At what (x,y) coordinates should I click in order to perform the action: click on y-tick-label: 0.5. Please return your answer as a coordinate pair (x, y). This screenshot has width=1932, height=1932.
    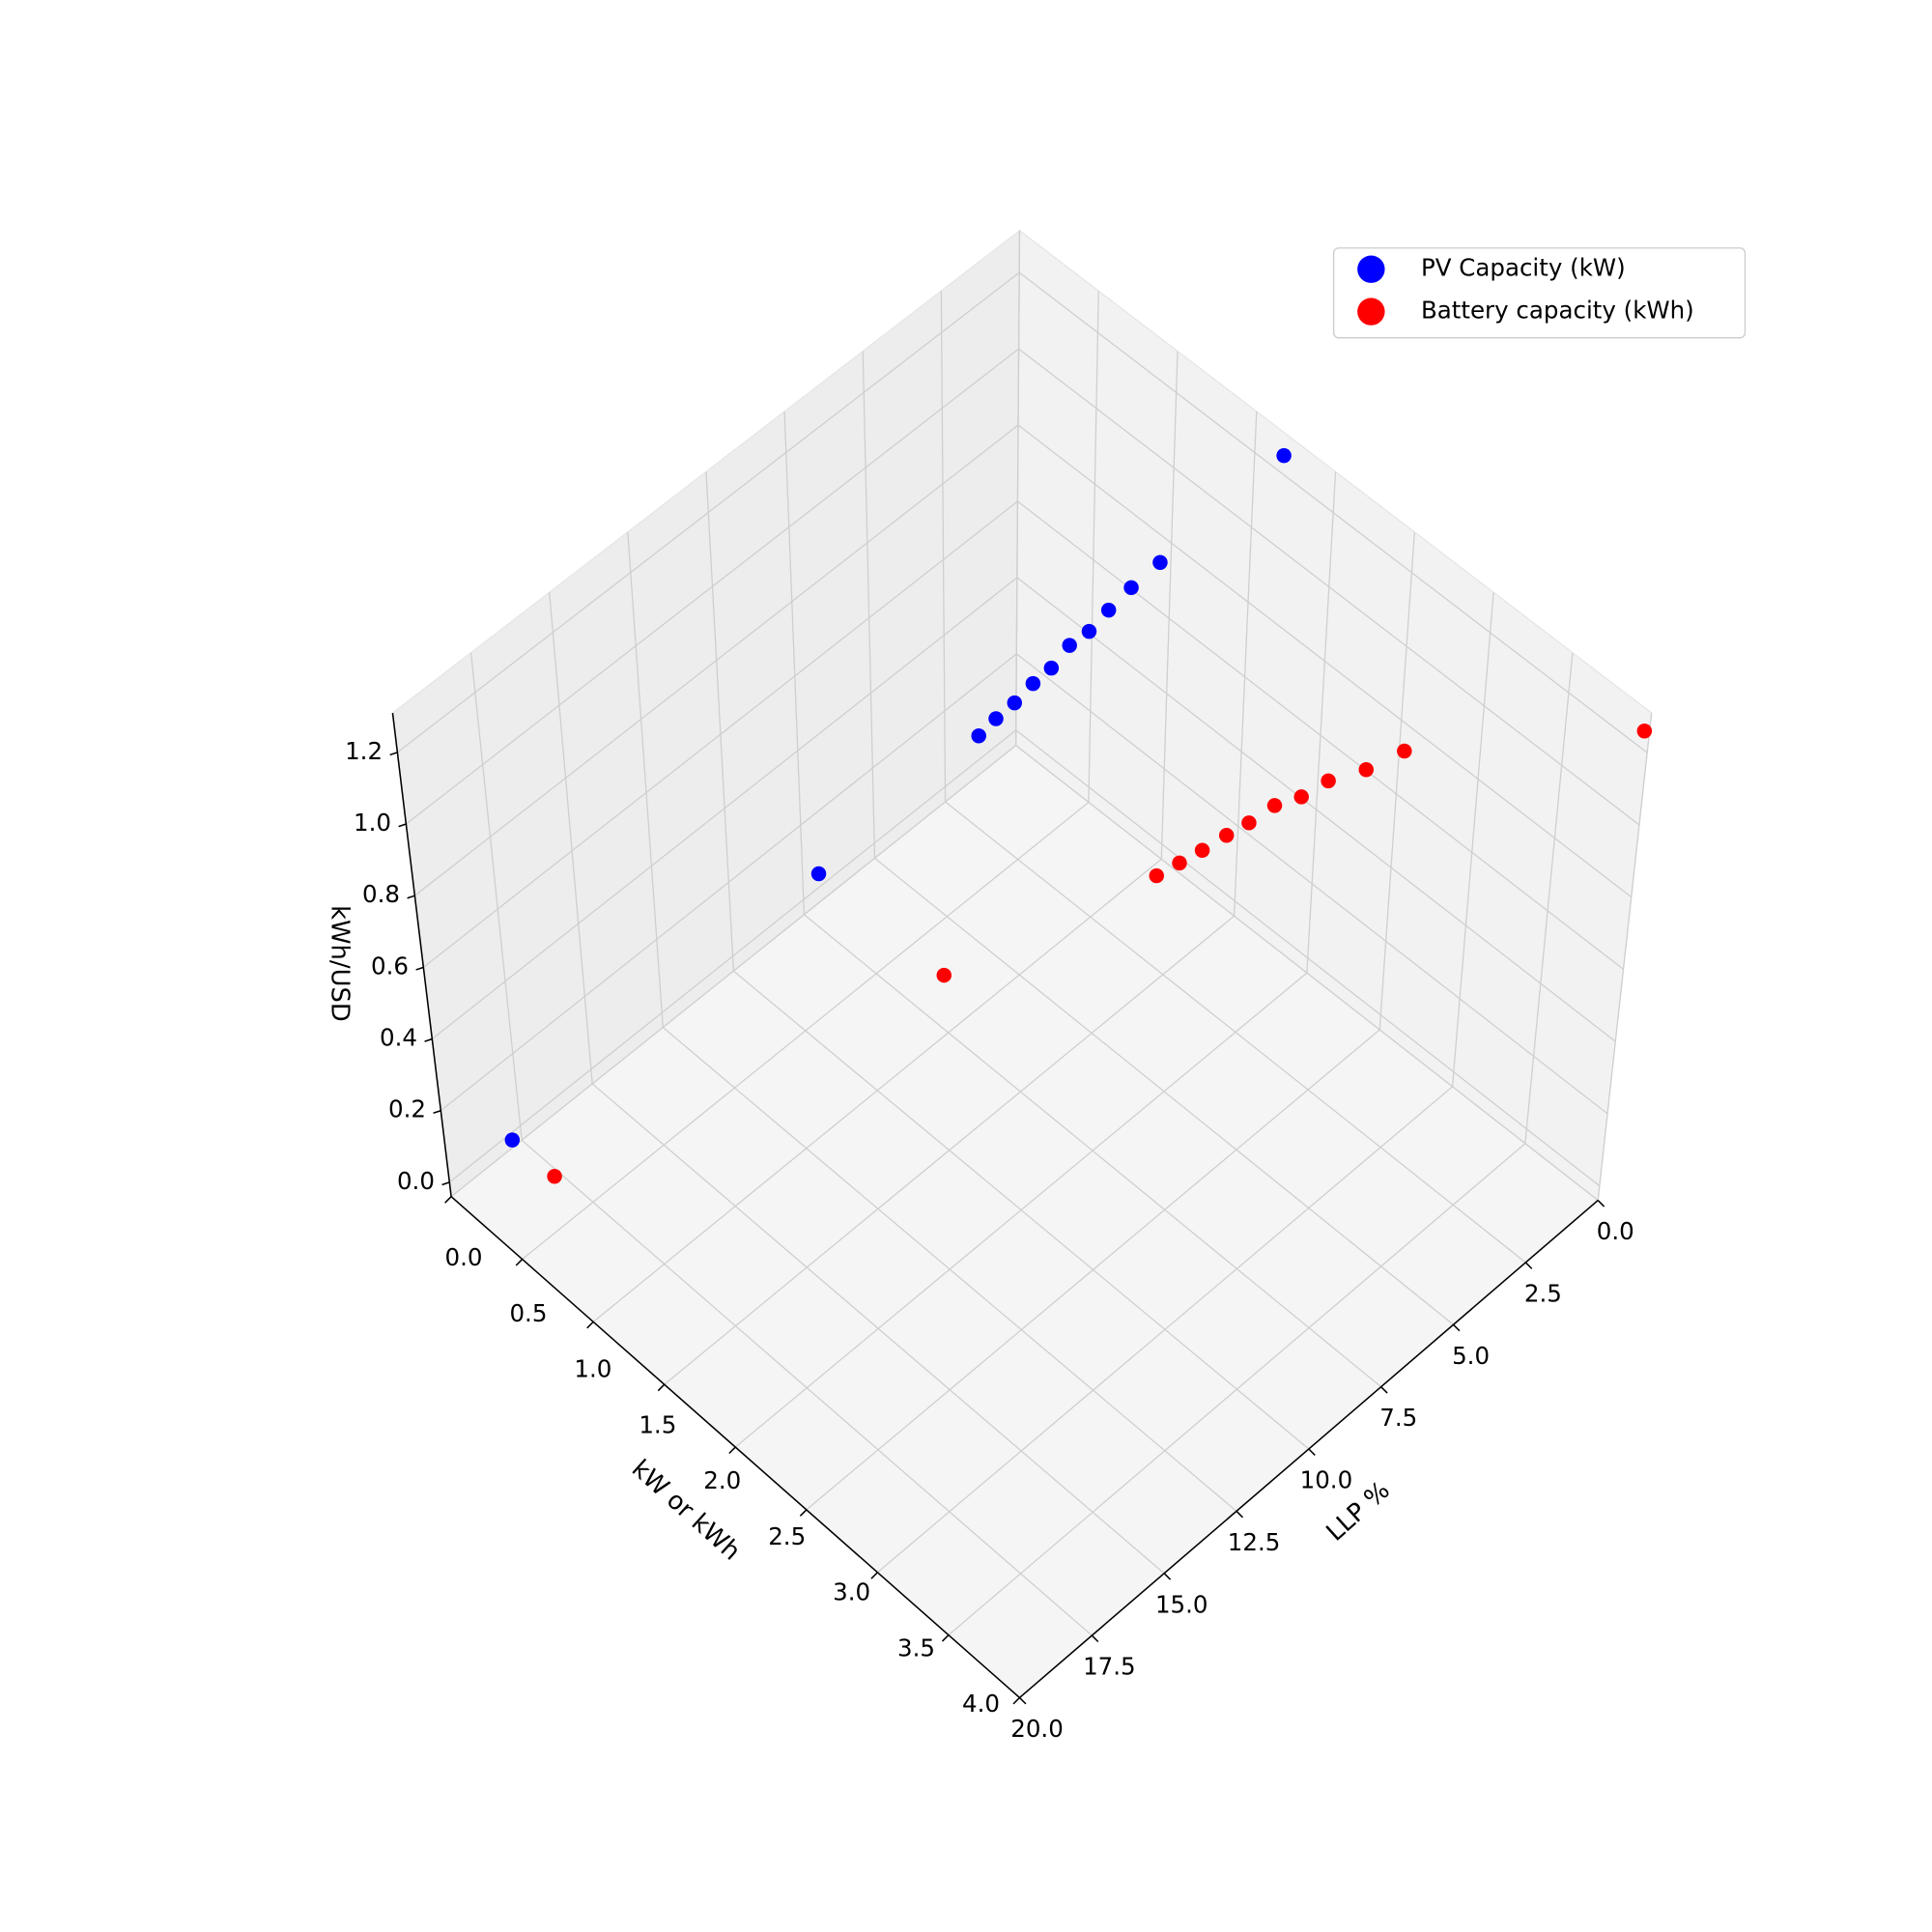
    Looking at the image, I should click on (528, 1313).